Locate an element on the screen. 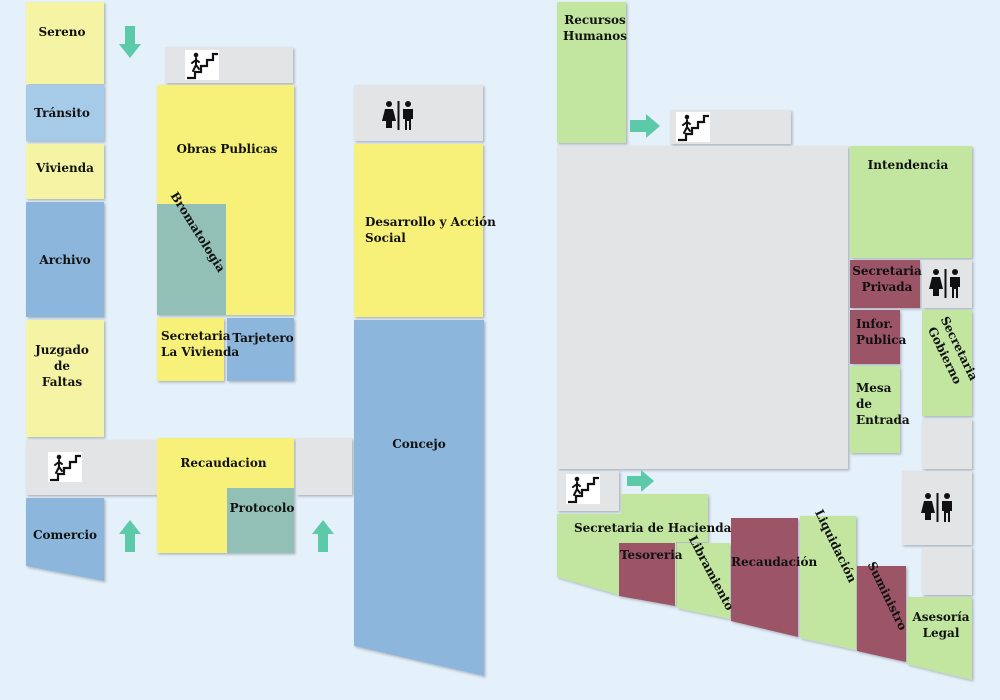 This screenshot has width=1000, height=700. room-juzgado is located at coordinates (65, 378).